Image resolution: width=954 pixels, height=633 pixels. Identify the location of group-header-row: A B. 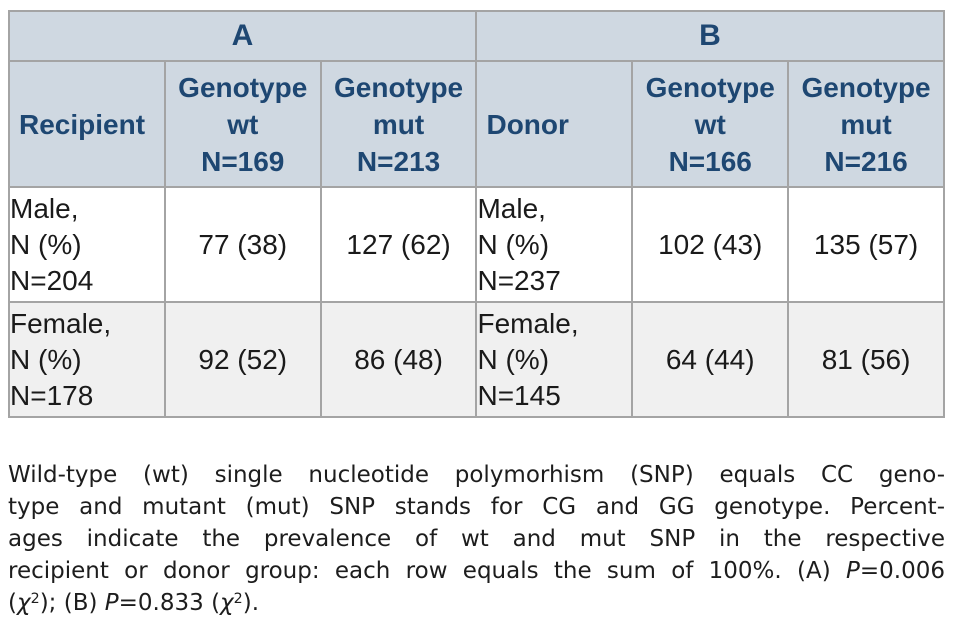
(476, 36).